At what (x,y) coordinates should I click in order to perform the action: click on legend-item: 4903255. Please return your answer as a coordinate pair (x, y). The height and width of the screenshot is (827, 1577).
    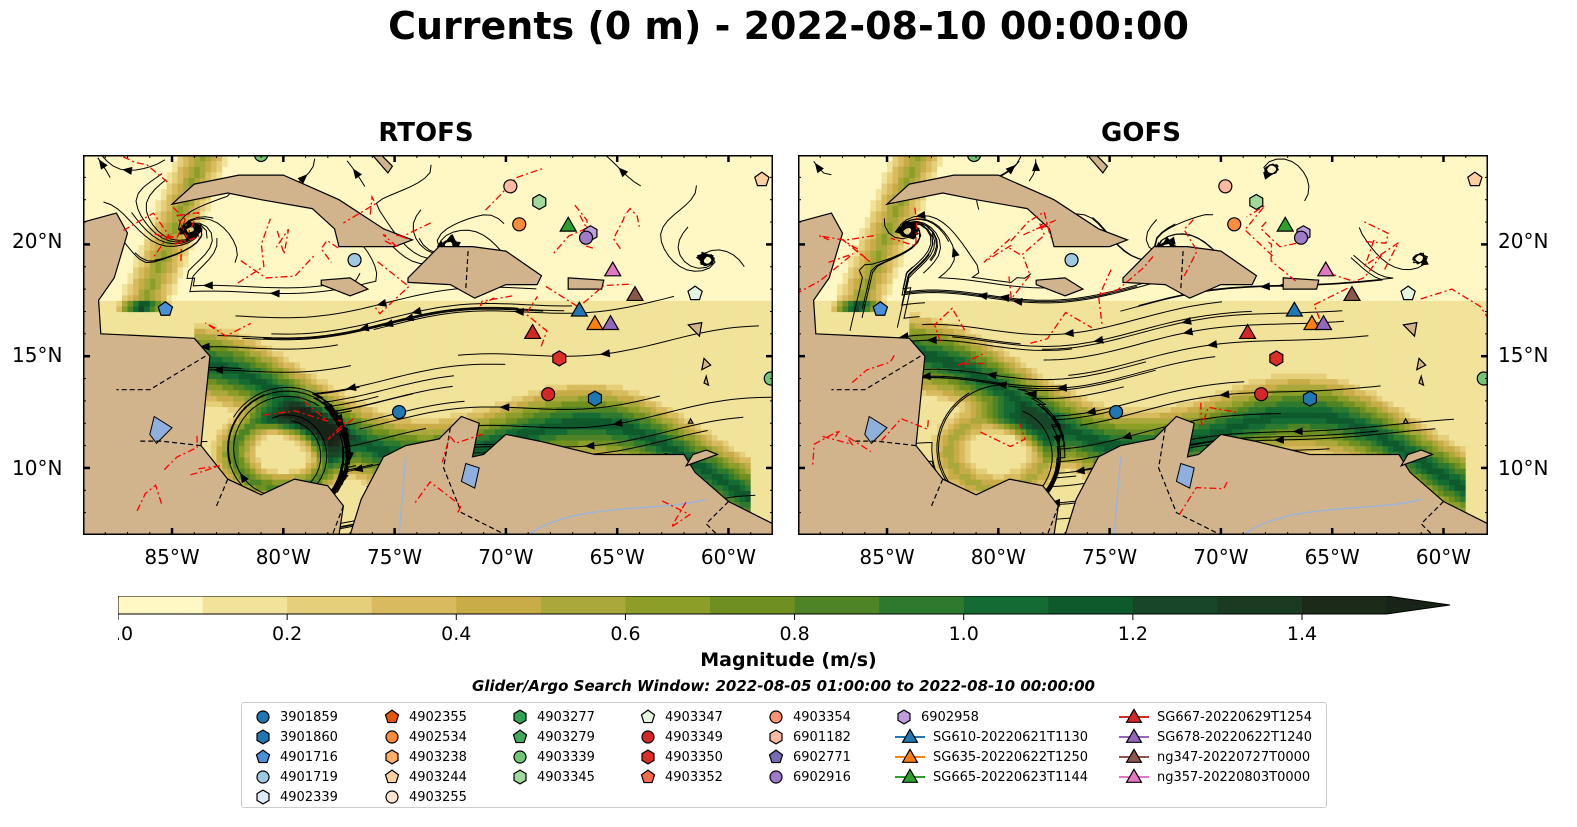
    Looking at the image, I should click on (425, 797).